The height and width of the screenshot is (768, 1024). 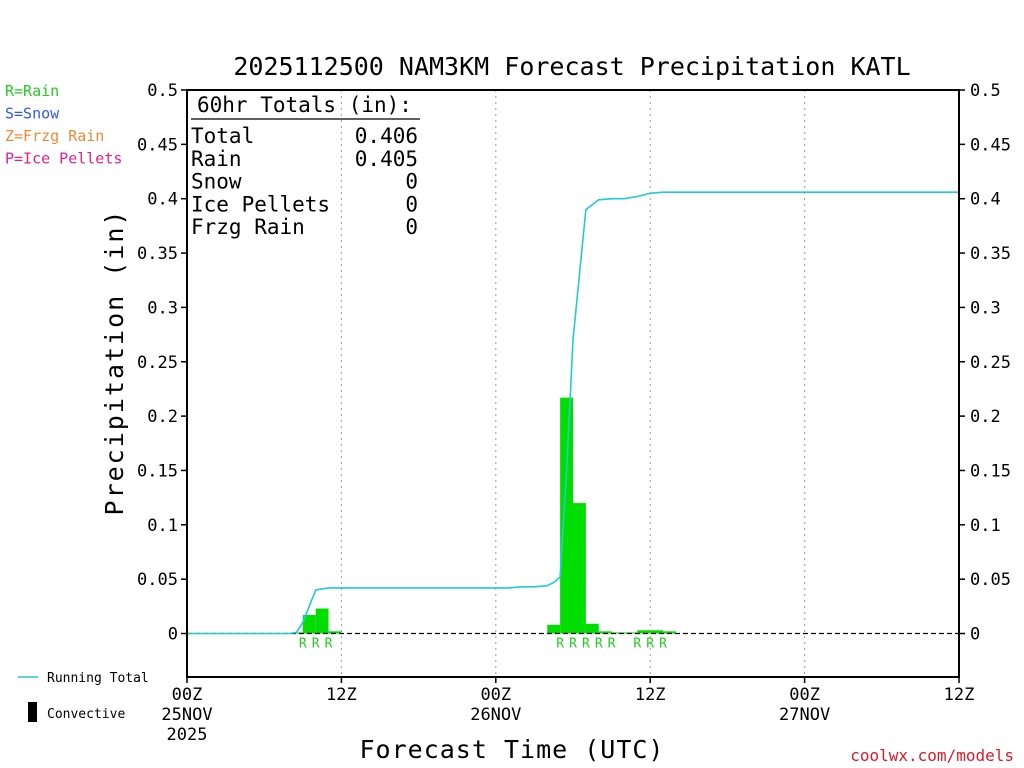 What do you see at coordinates (316, 644) in the screenshot?
I see `ptype-mark-1: R` at bounding box center [316, 644].